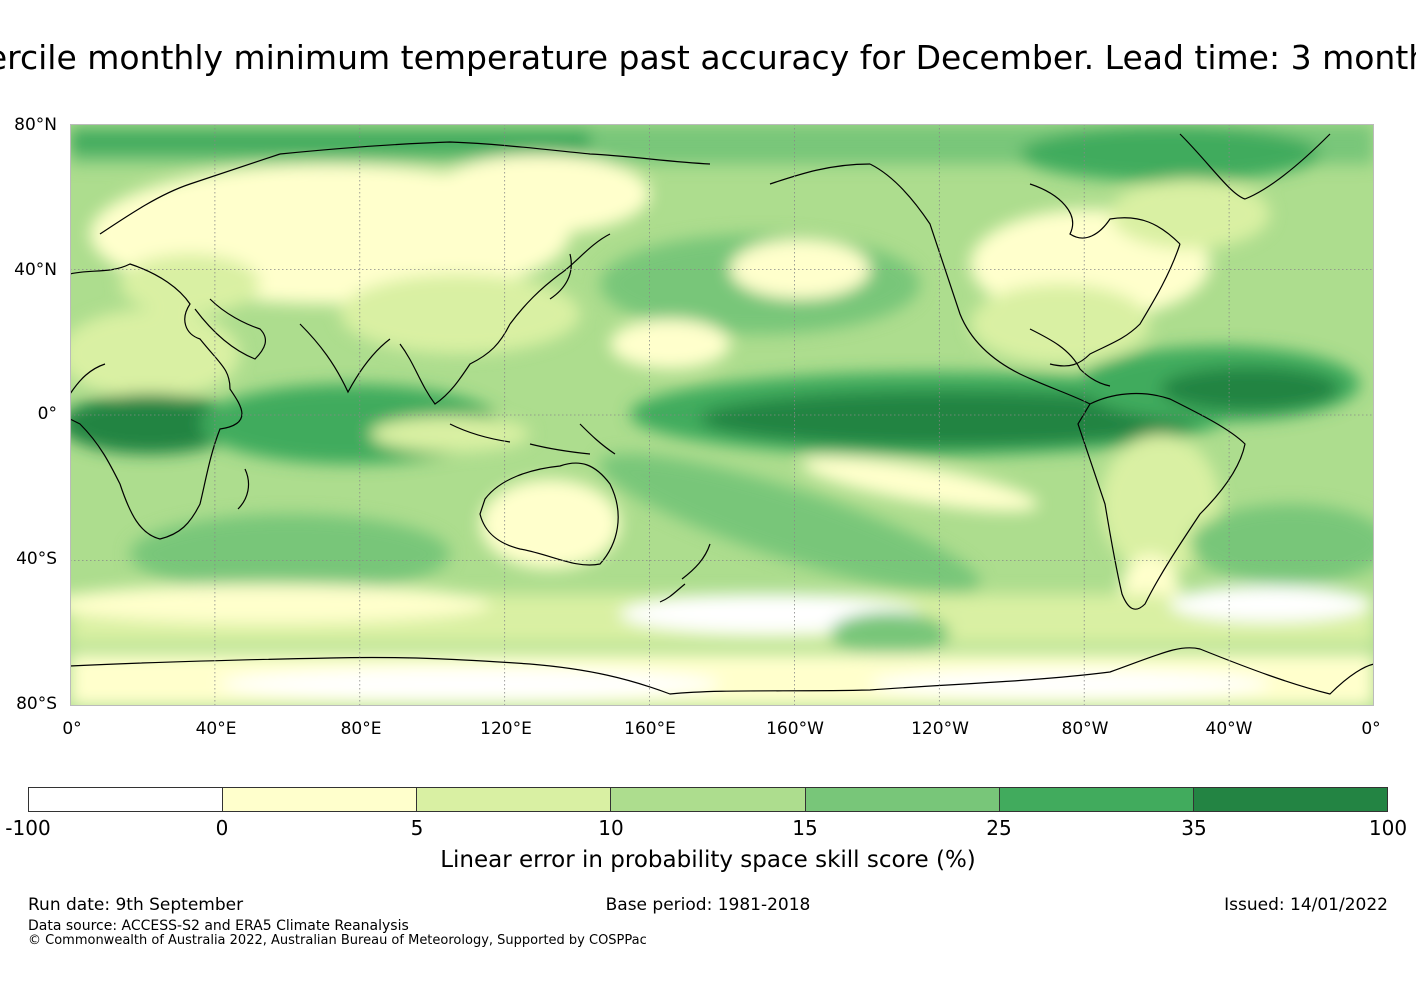 The height and width of the screenshot is (990, 1416). Describe the element at coordinates (36, 559) in the screenshot. I see `lat-tick-label: 40°S` at that location.